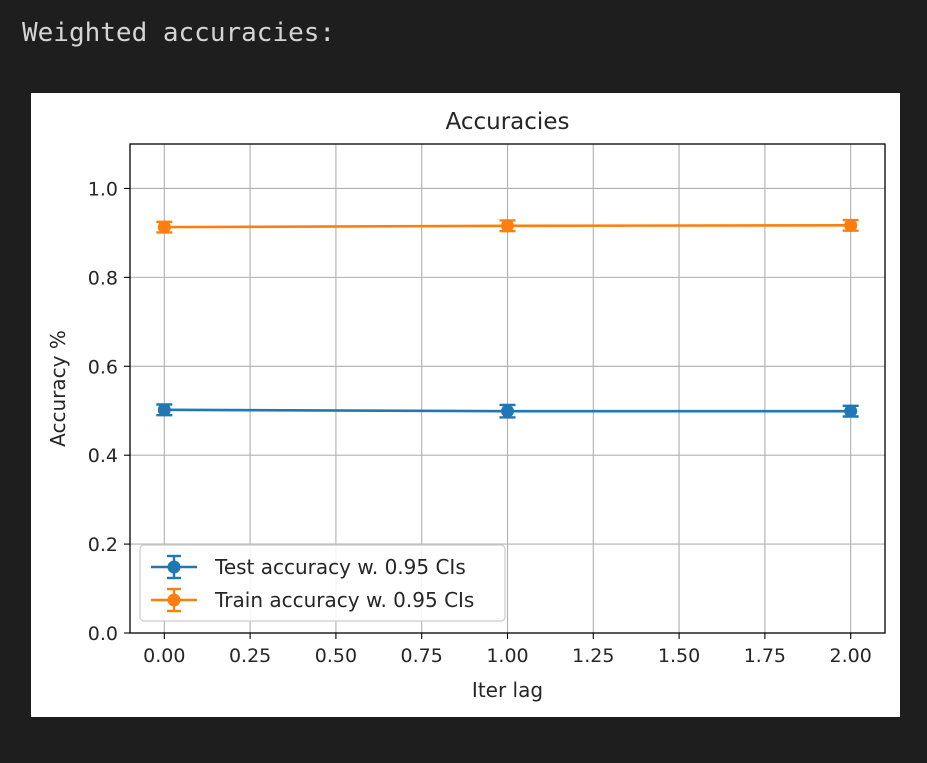 Image resolution: width=927 pixels, height=763 pixels. Describe the element at coordinates (765, 656) in the screenshot. I see `x-tick-label: 1.75` at that location.